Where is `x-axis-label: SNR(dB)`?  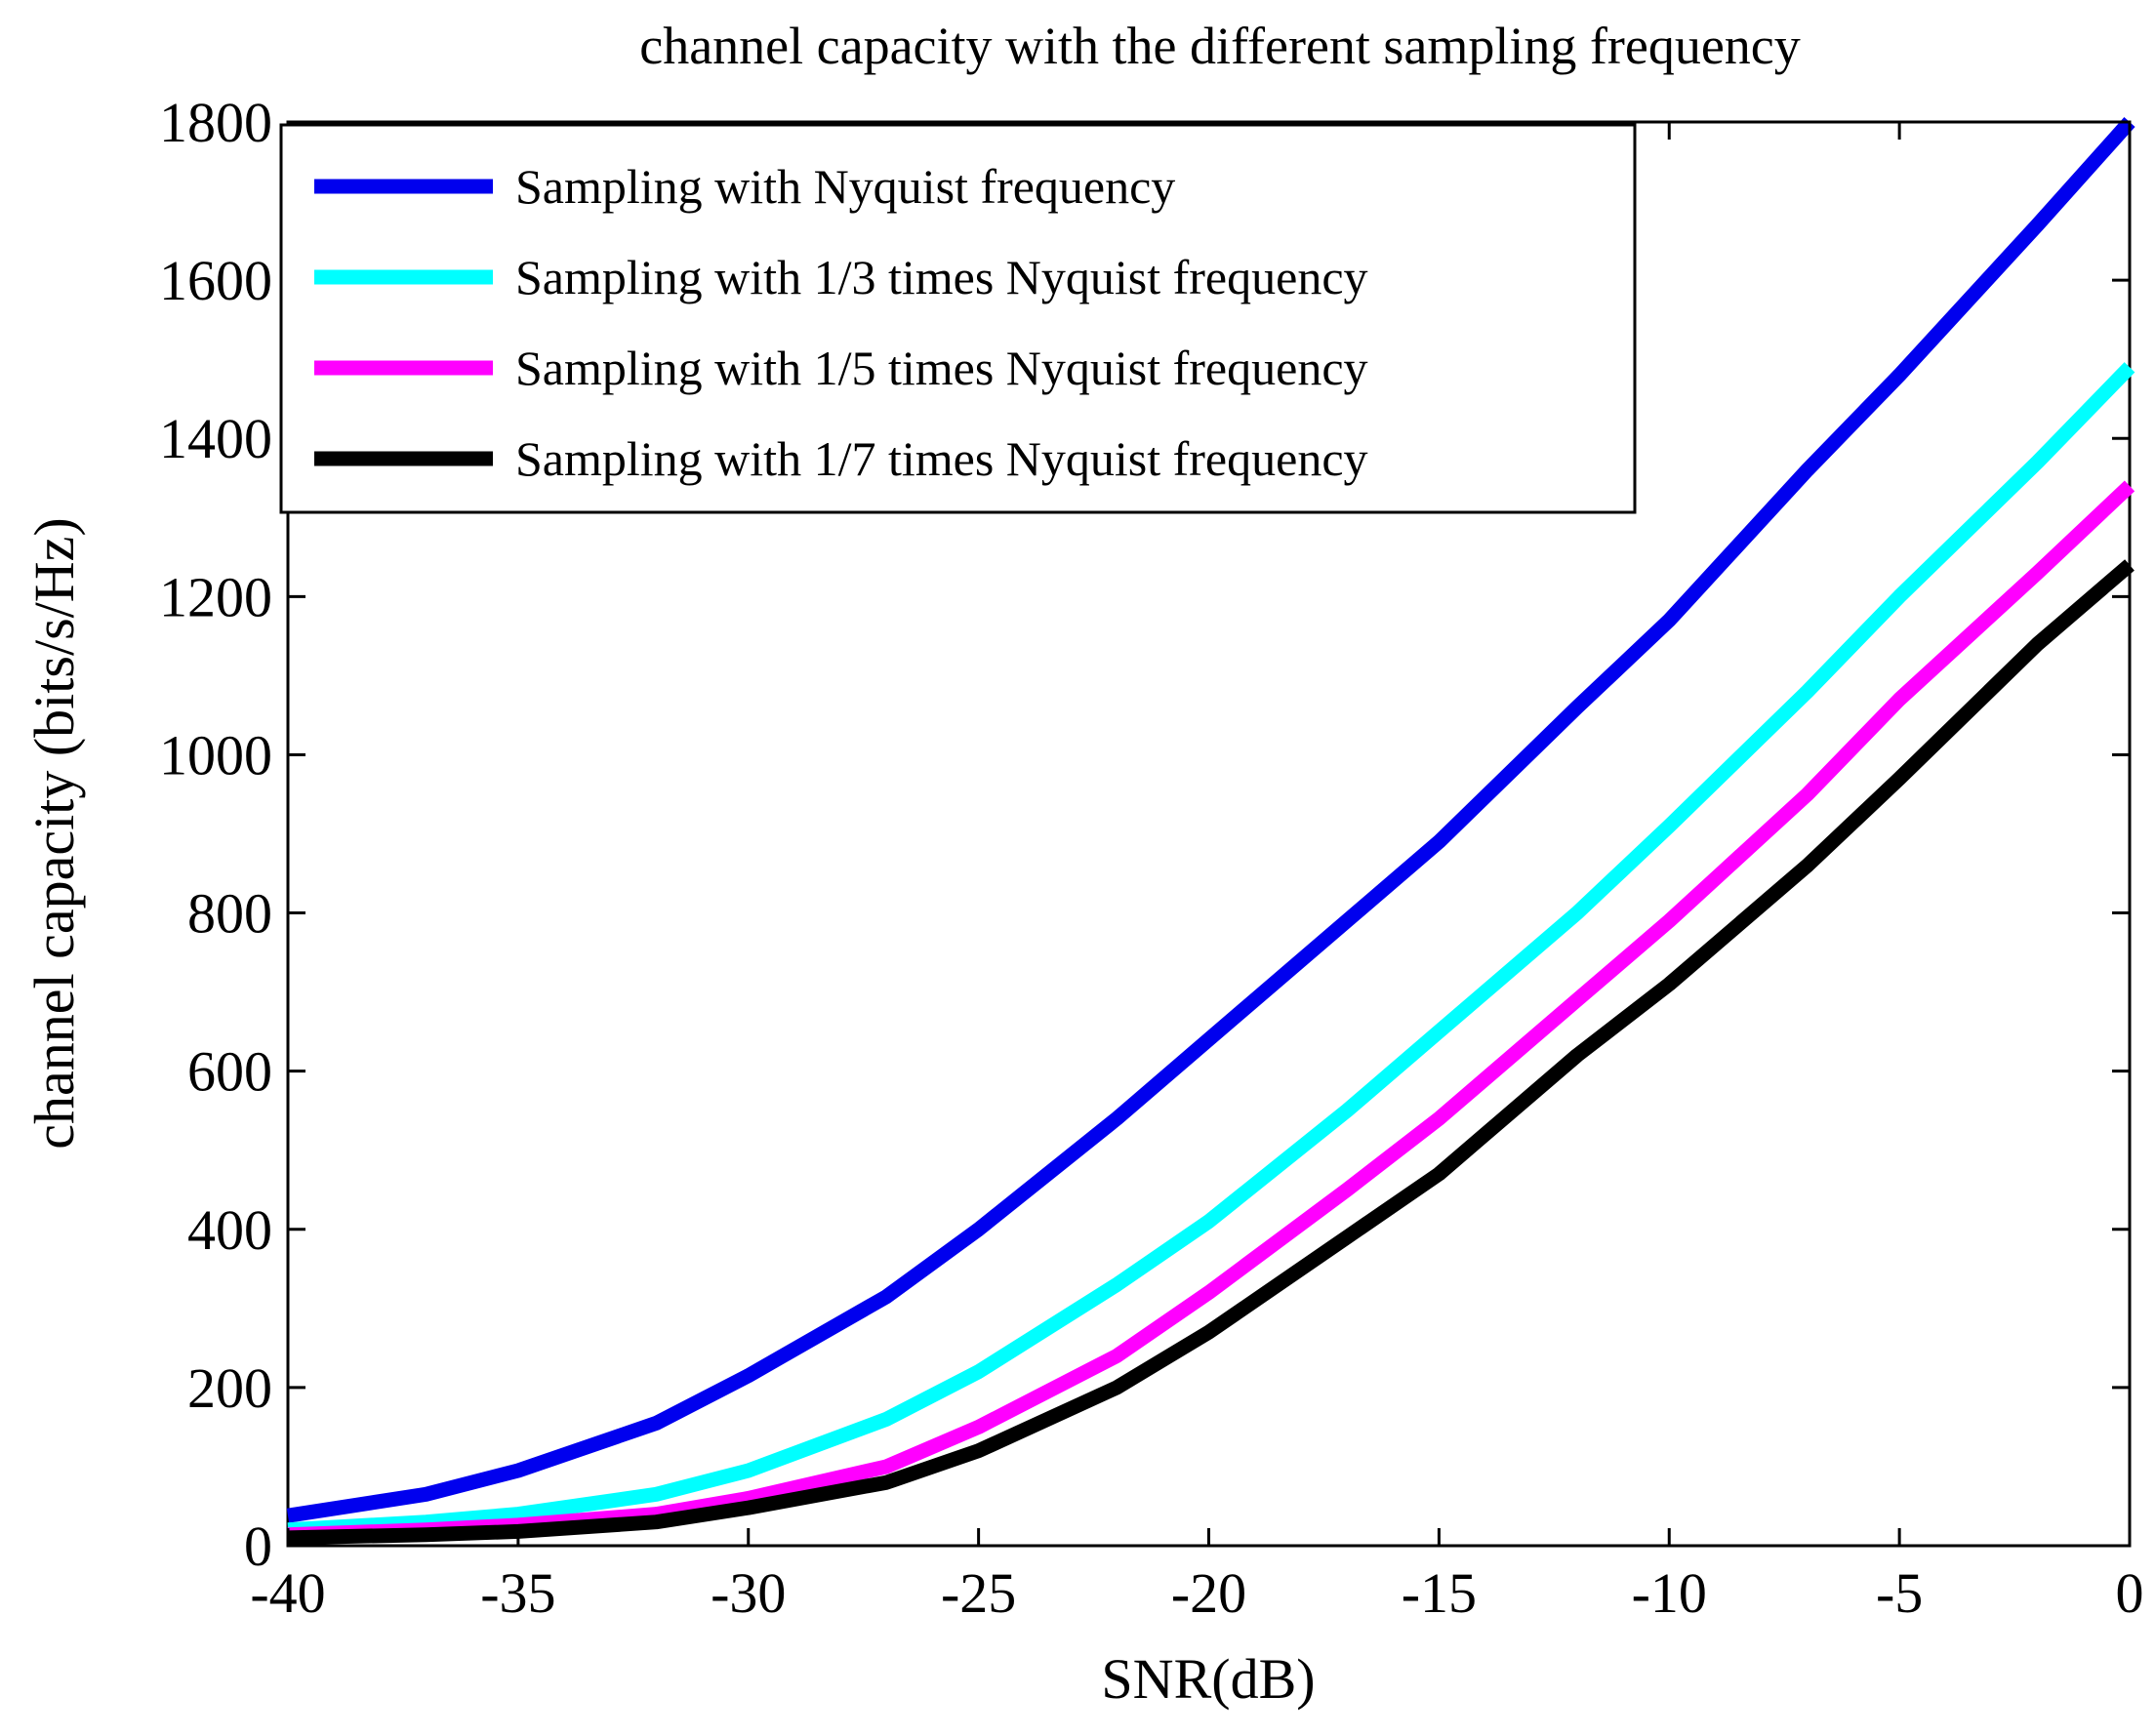
x-axis-label: SNR(dB) is located at coordinates (1208, 1679).